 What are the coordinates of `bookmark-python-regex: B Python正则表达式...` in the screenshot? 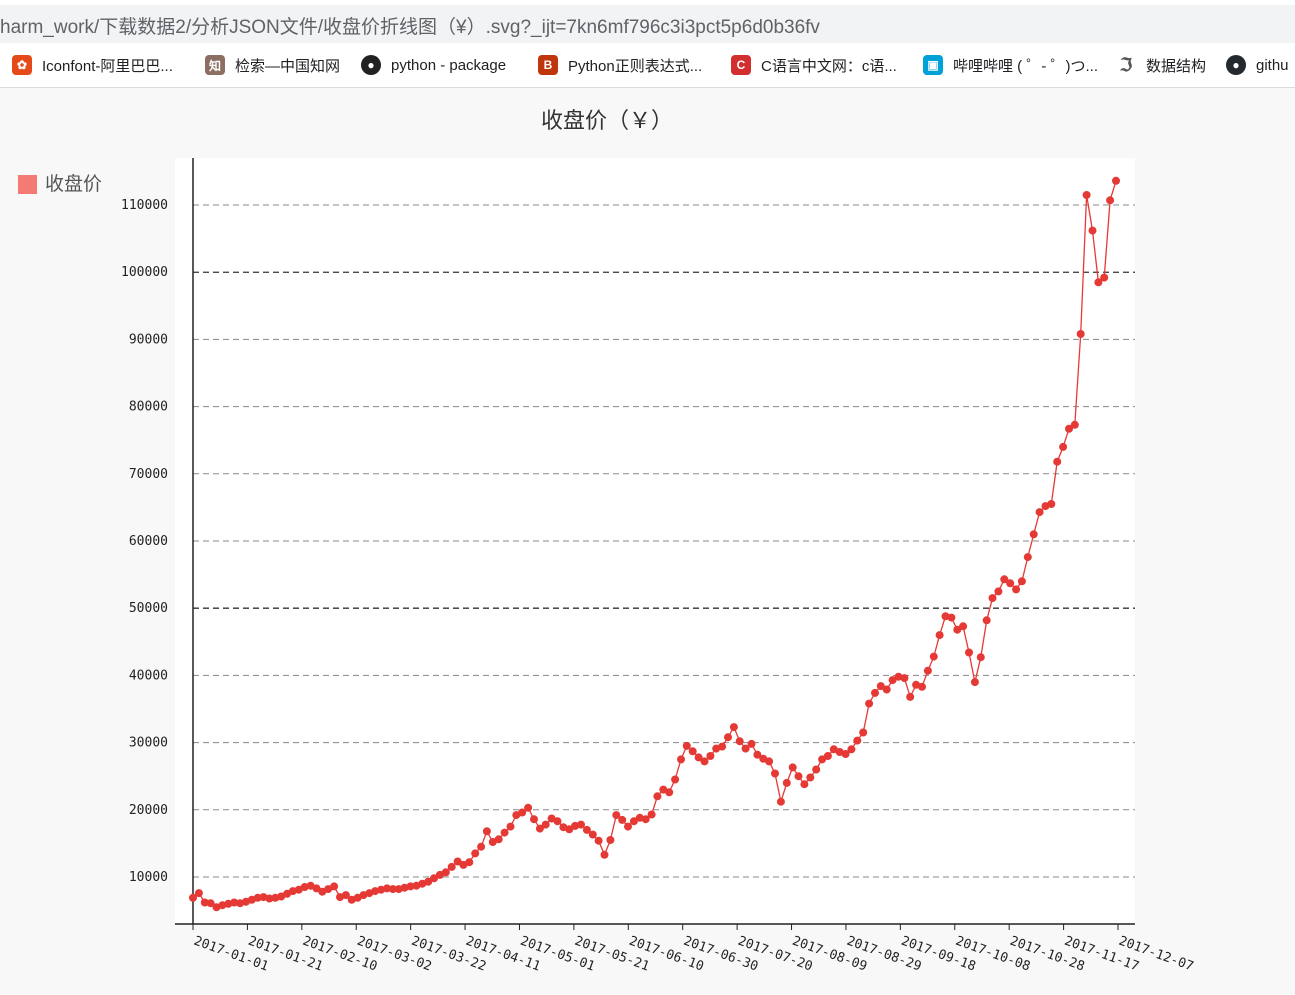 It's located at (620, 65).